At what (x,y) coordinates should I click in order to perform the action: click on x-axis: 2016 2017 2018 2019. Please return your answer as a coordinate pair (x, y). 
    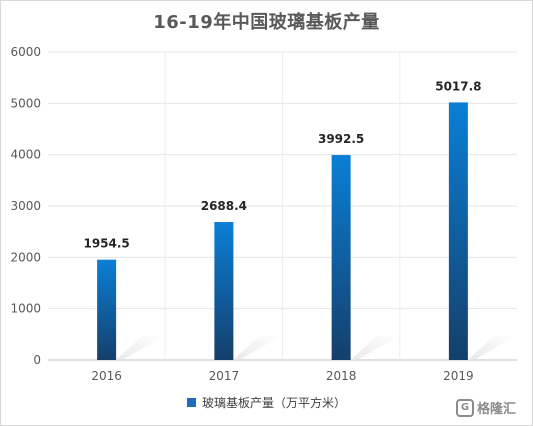
    Looking at the image, I should click on (282, 376).